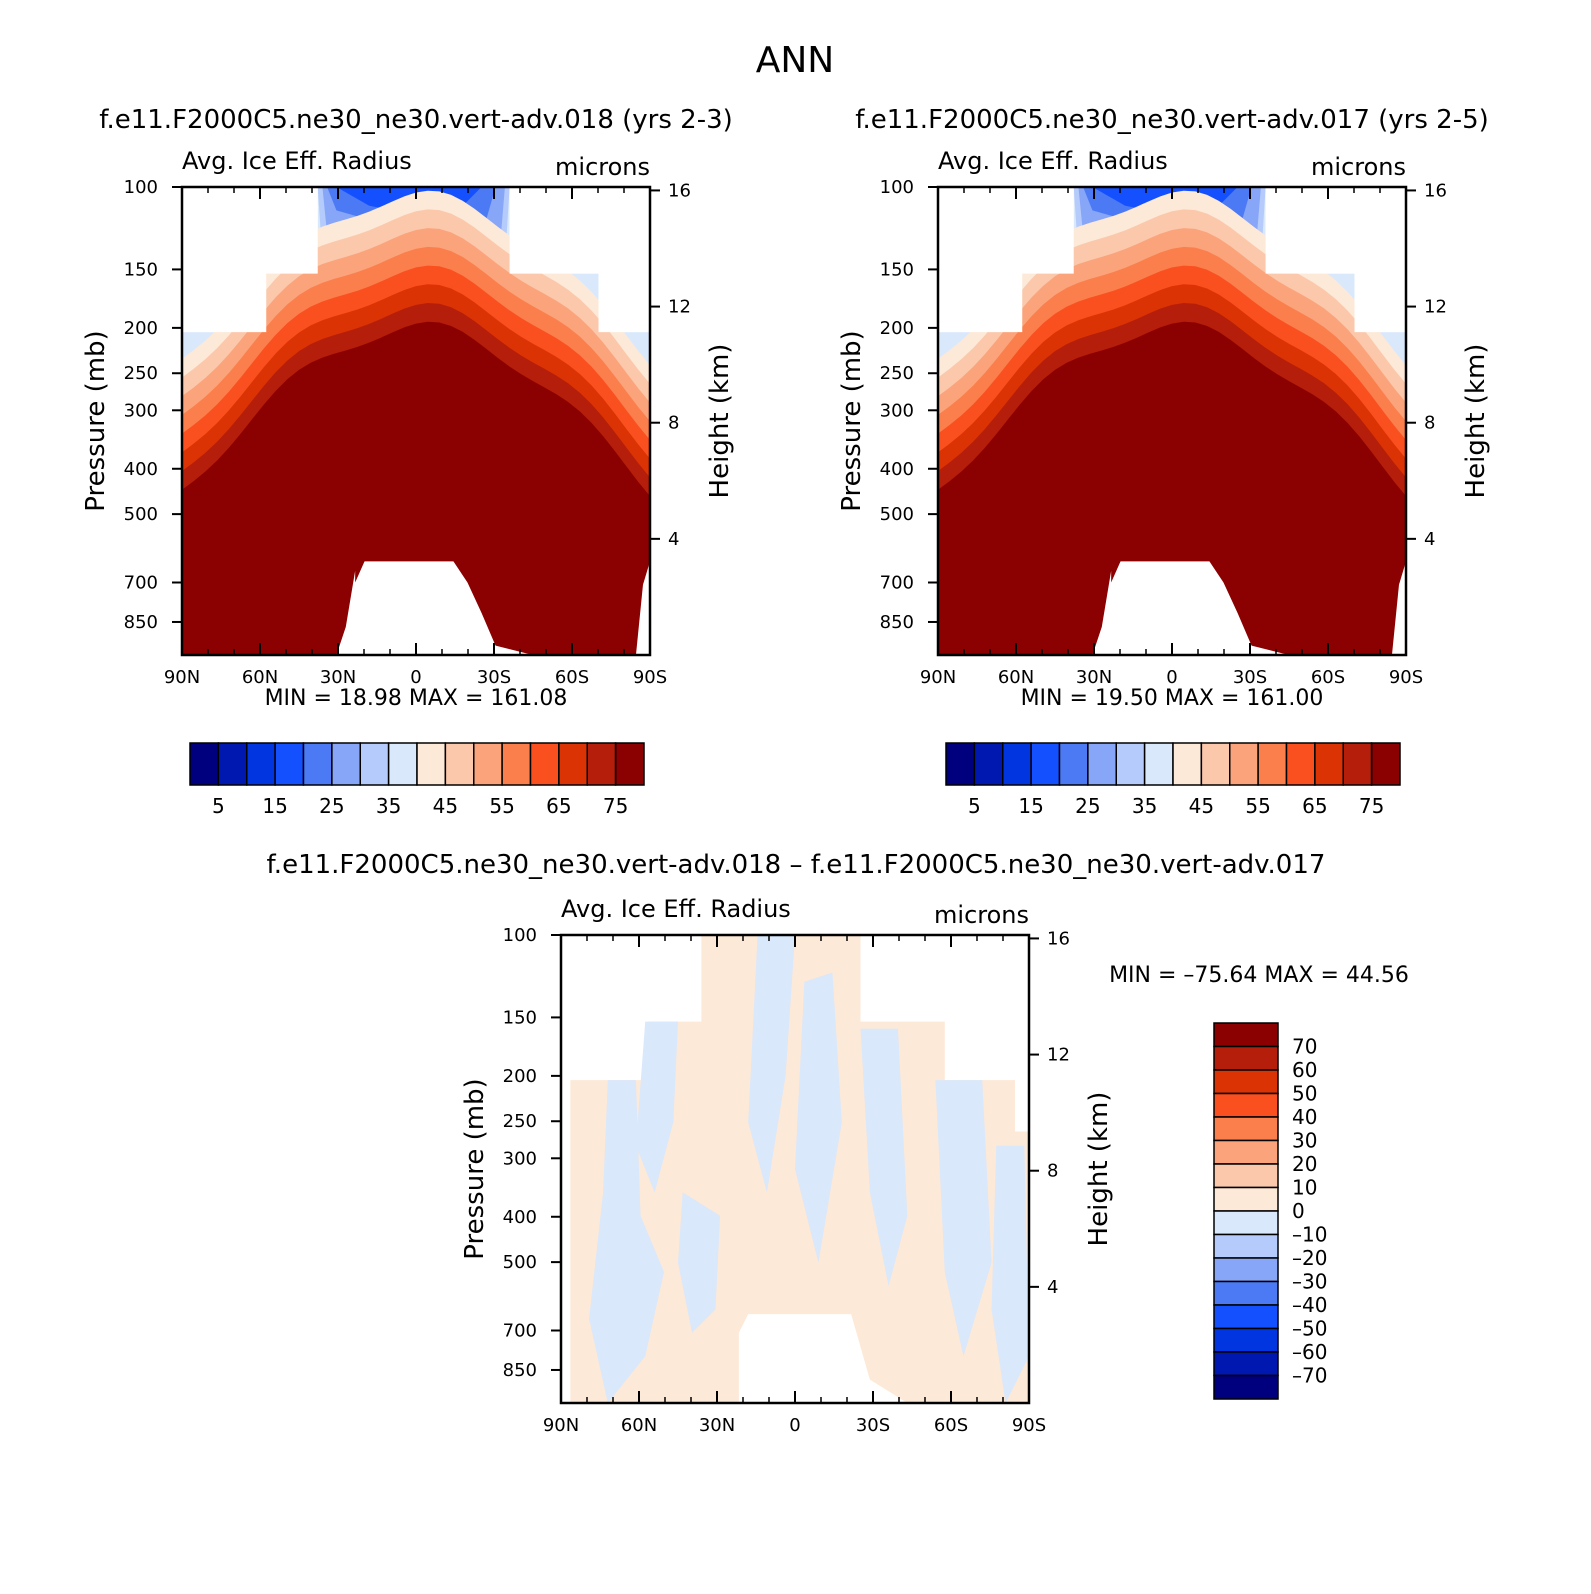  Describe the element at coordinates (1304, 1047) in the screenshot. I see `colorbar-label: 70` at that location.